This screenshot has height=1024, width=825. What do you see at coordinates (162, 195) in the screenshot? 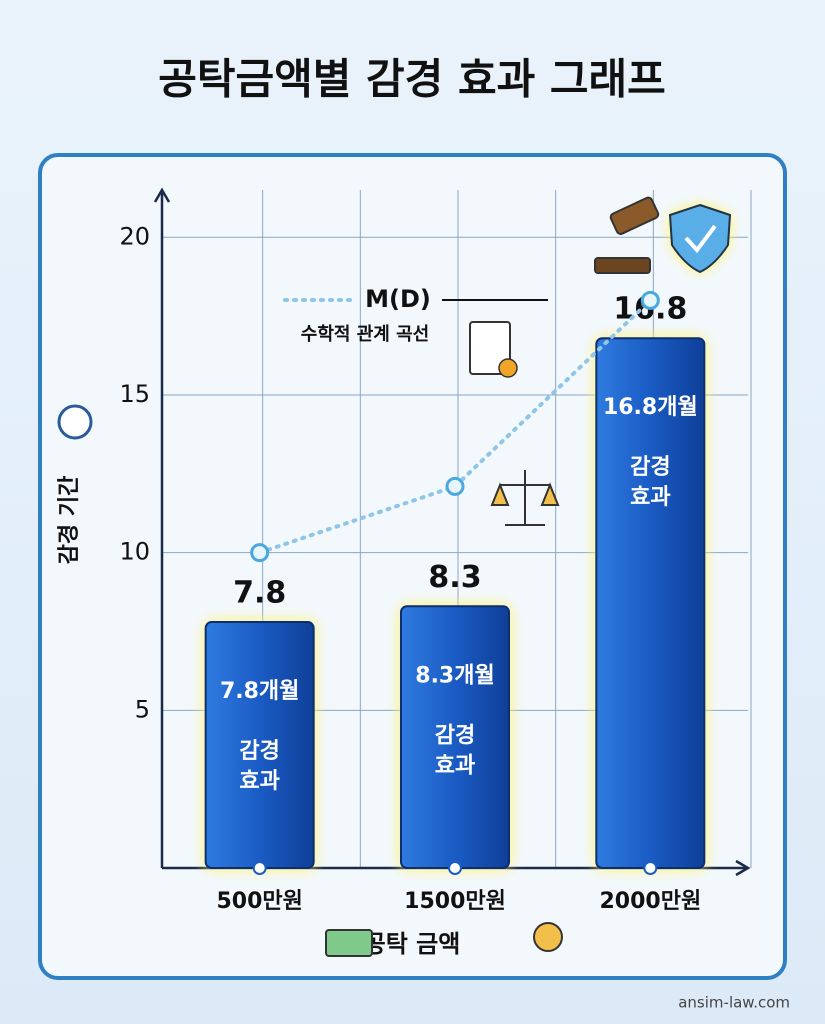
I see `y-axis-arrow` at bounding box center [162, 195].